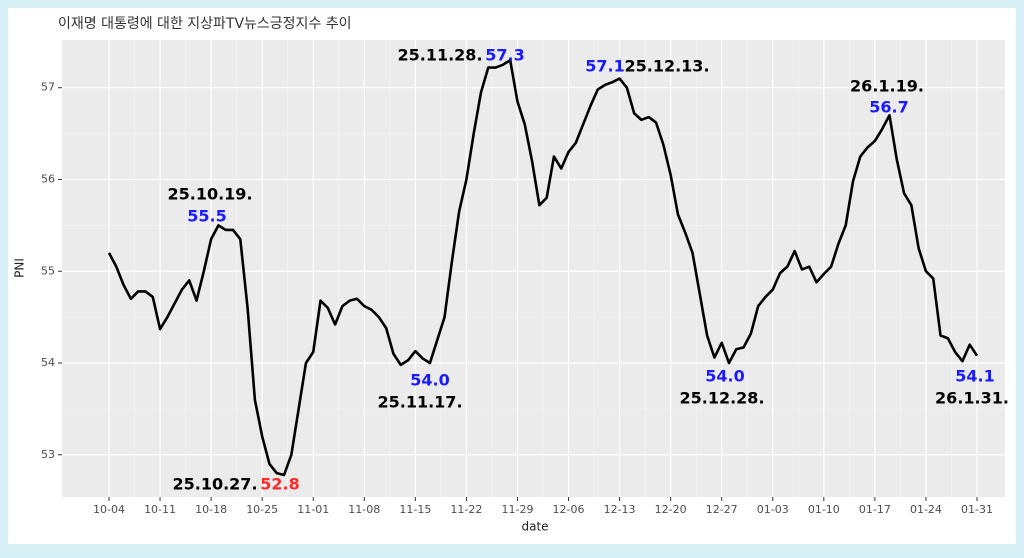  I want to click on x-tick-label: 10-18, so click(211, 509).